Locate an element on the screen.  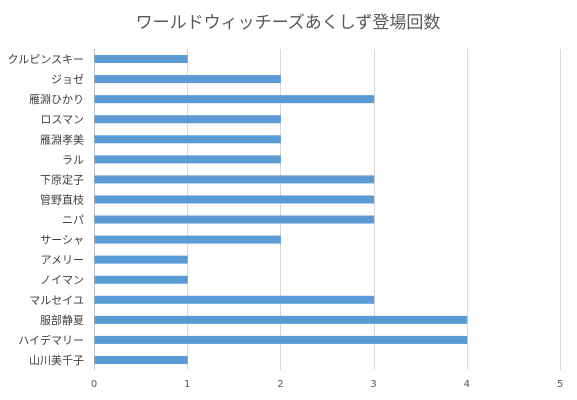
x-tick-label: 0 is located at coordinates (94, 384).